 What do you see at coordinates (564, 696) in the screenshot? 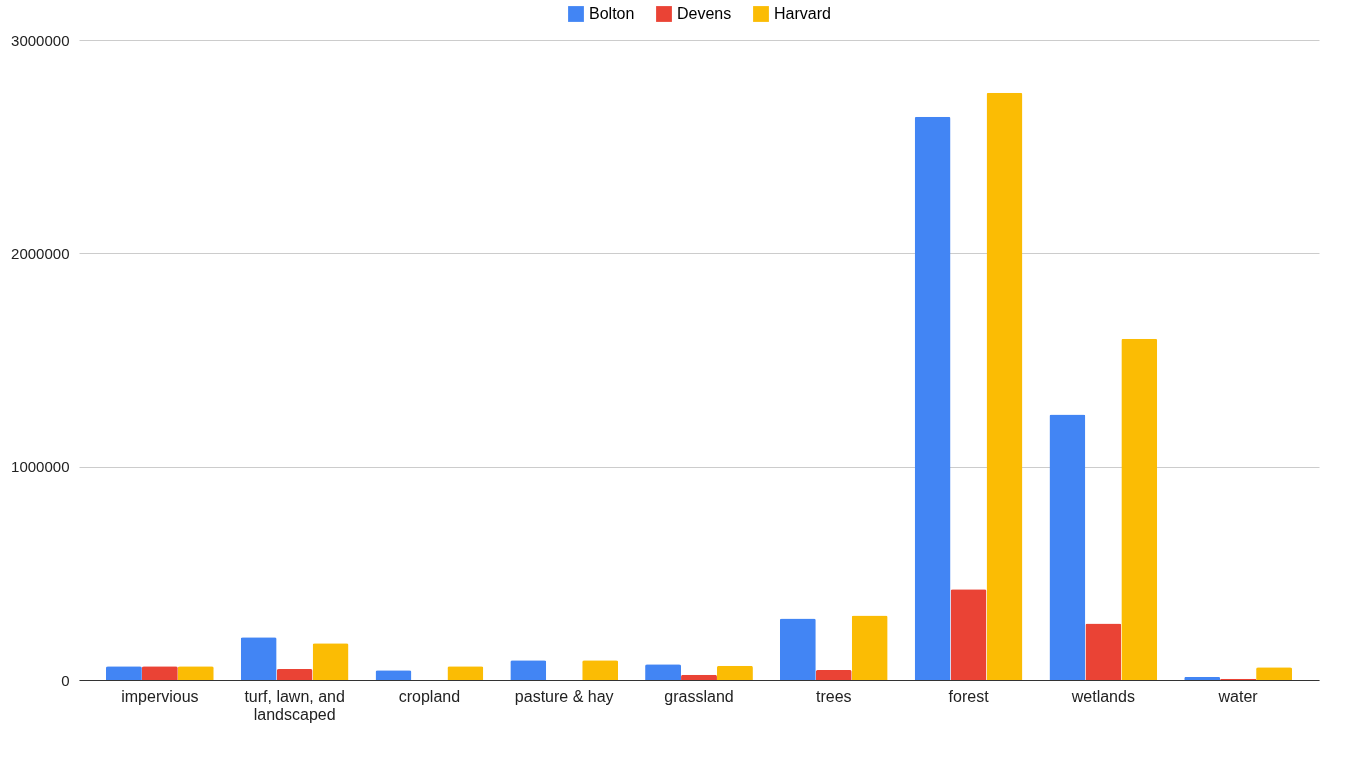
I see `x-tick-label: pasture & hay` at bounding box center [564, 696].